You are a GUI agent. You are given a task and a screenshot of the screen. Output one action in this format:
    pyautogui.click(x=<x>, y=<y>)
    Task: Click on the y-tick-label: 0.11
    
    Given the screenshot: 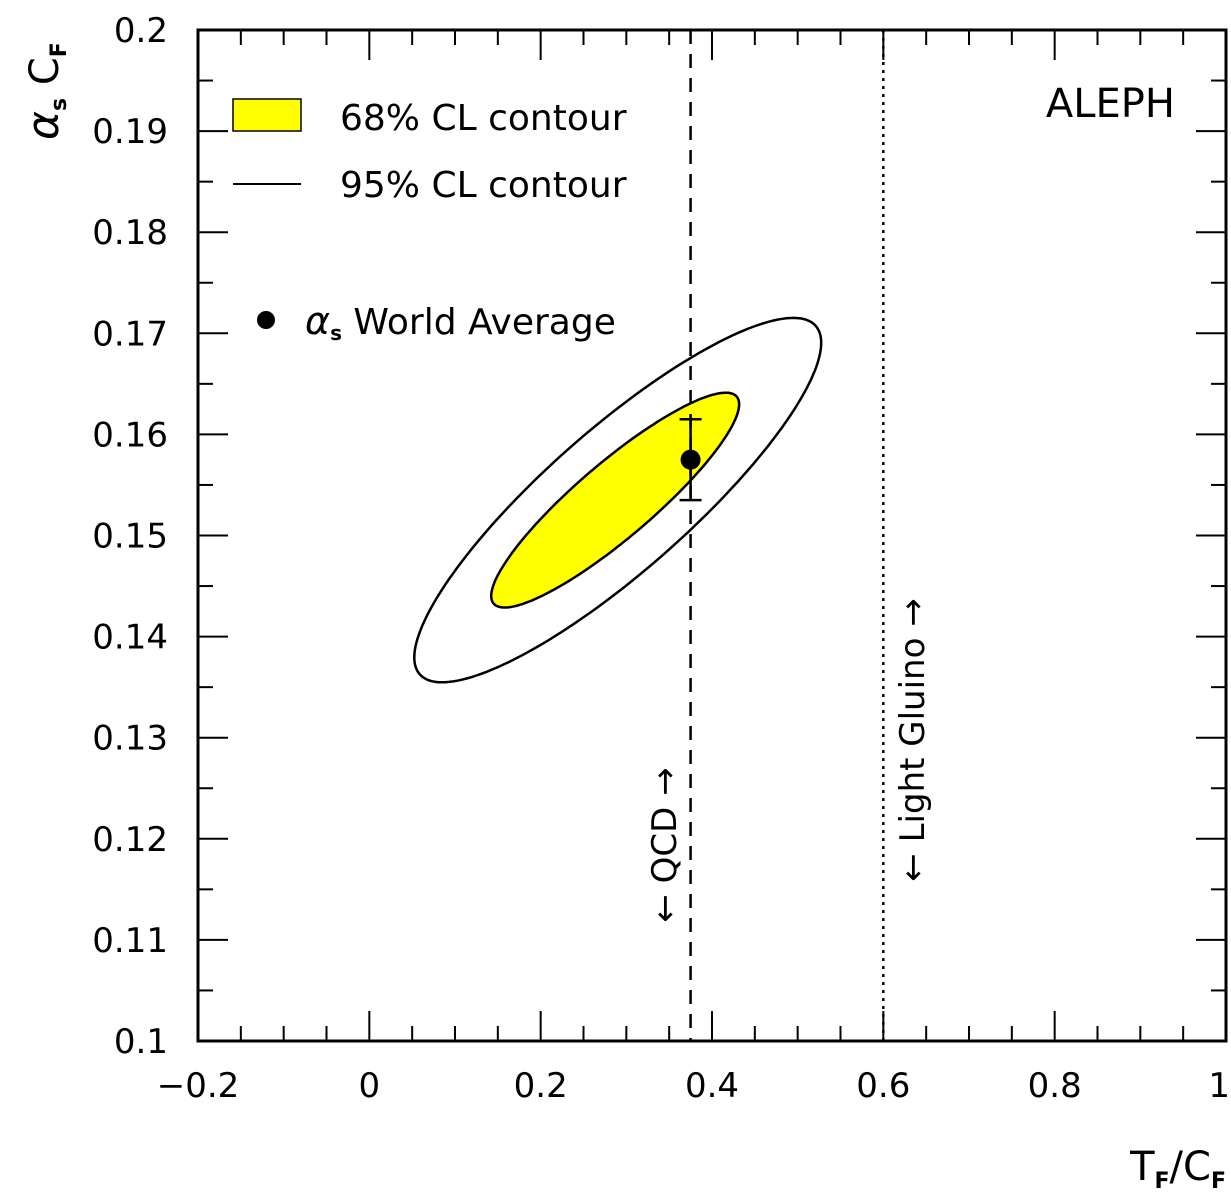 What is the action you would take?
    pyautogui.click(x=130, y=941)
    